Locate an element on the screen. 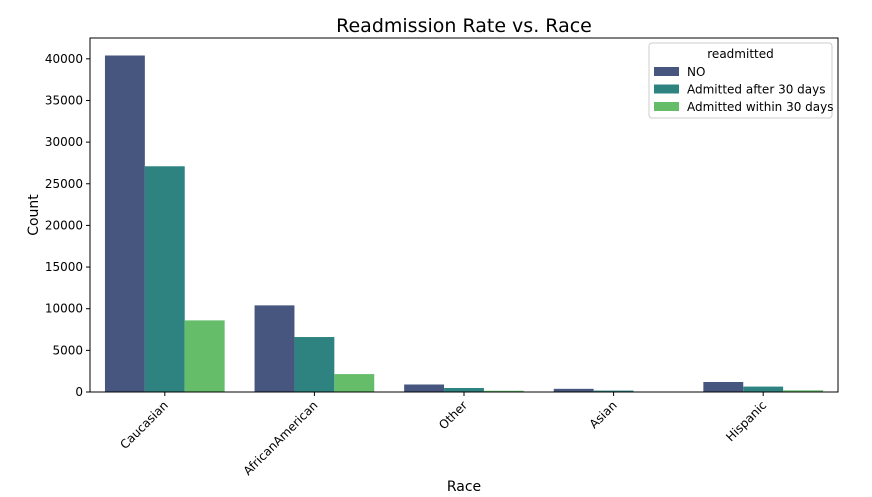 This screenshot has width=872, height=497. legend-box is located at coordinates (740, 80).